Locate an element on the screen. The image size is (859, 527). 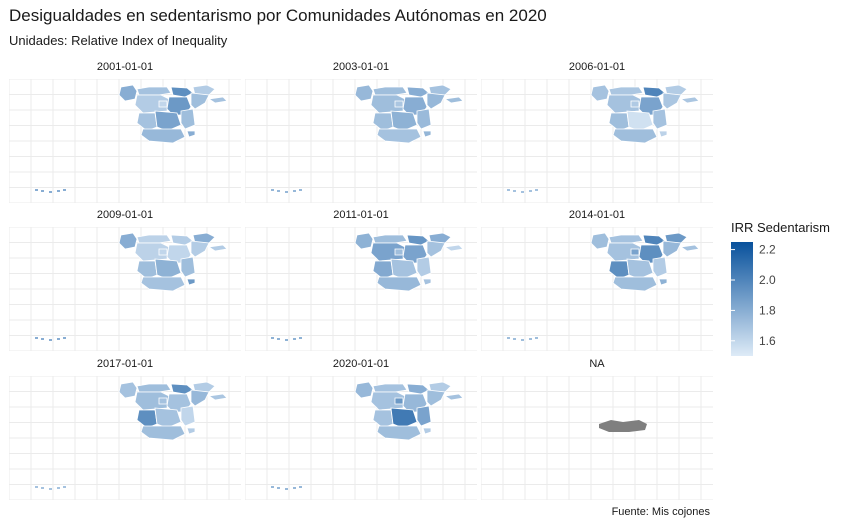
facet-panel: 2001-01-01 is located at coordinates (125, 132).